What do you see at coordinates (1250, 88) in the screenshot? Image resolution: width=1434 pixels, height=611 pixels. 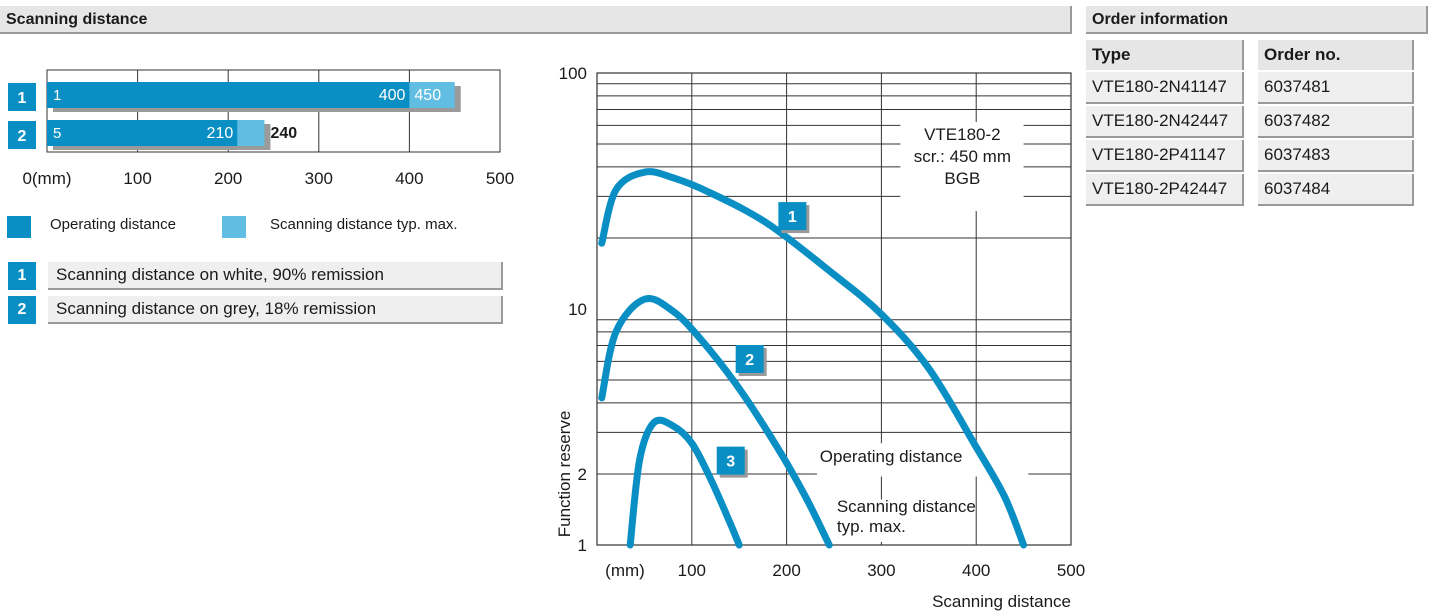 I see `table-row: VTE180-2N41147 6037481` at bounding box center [1250, 88].